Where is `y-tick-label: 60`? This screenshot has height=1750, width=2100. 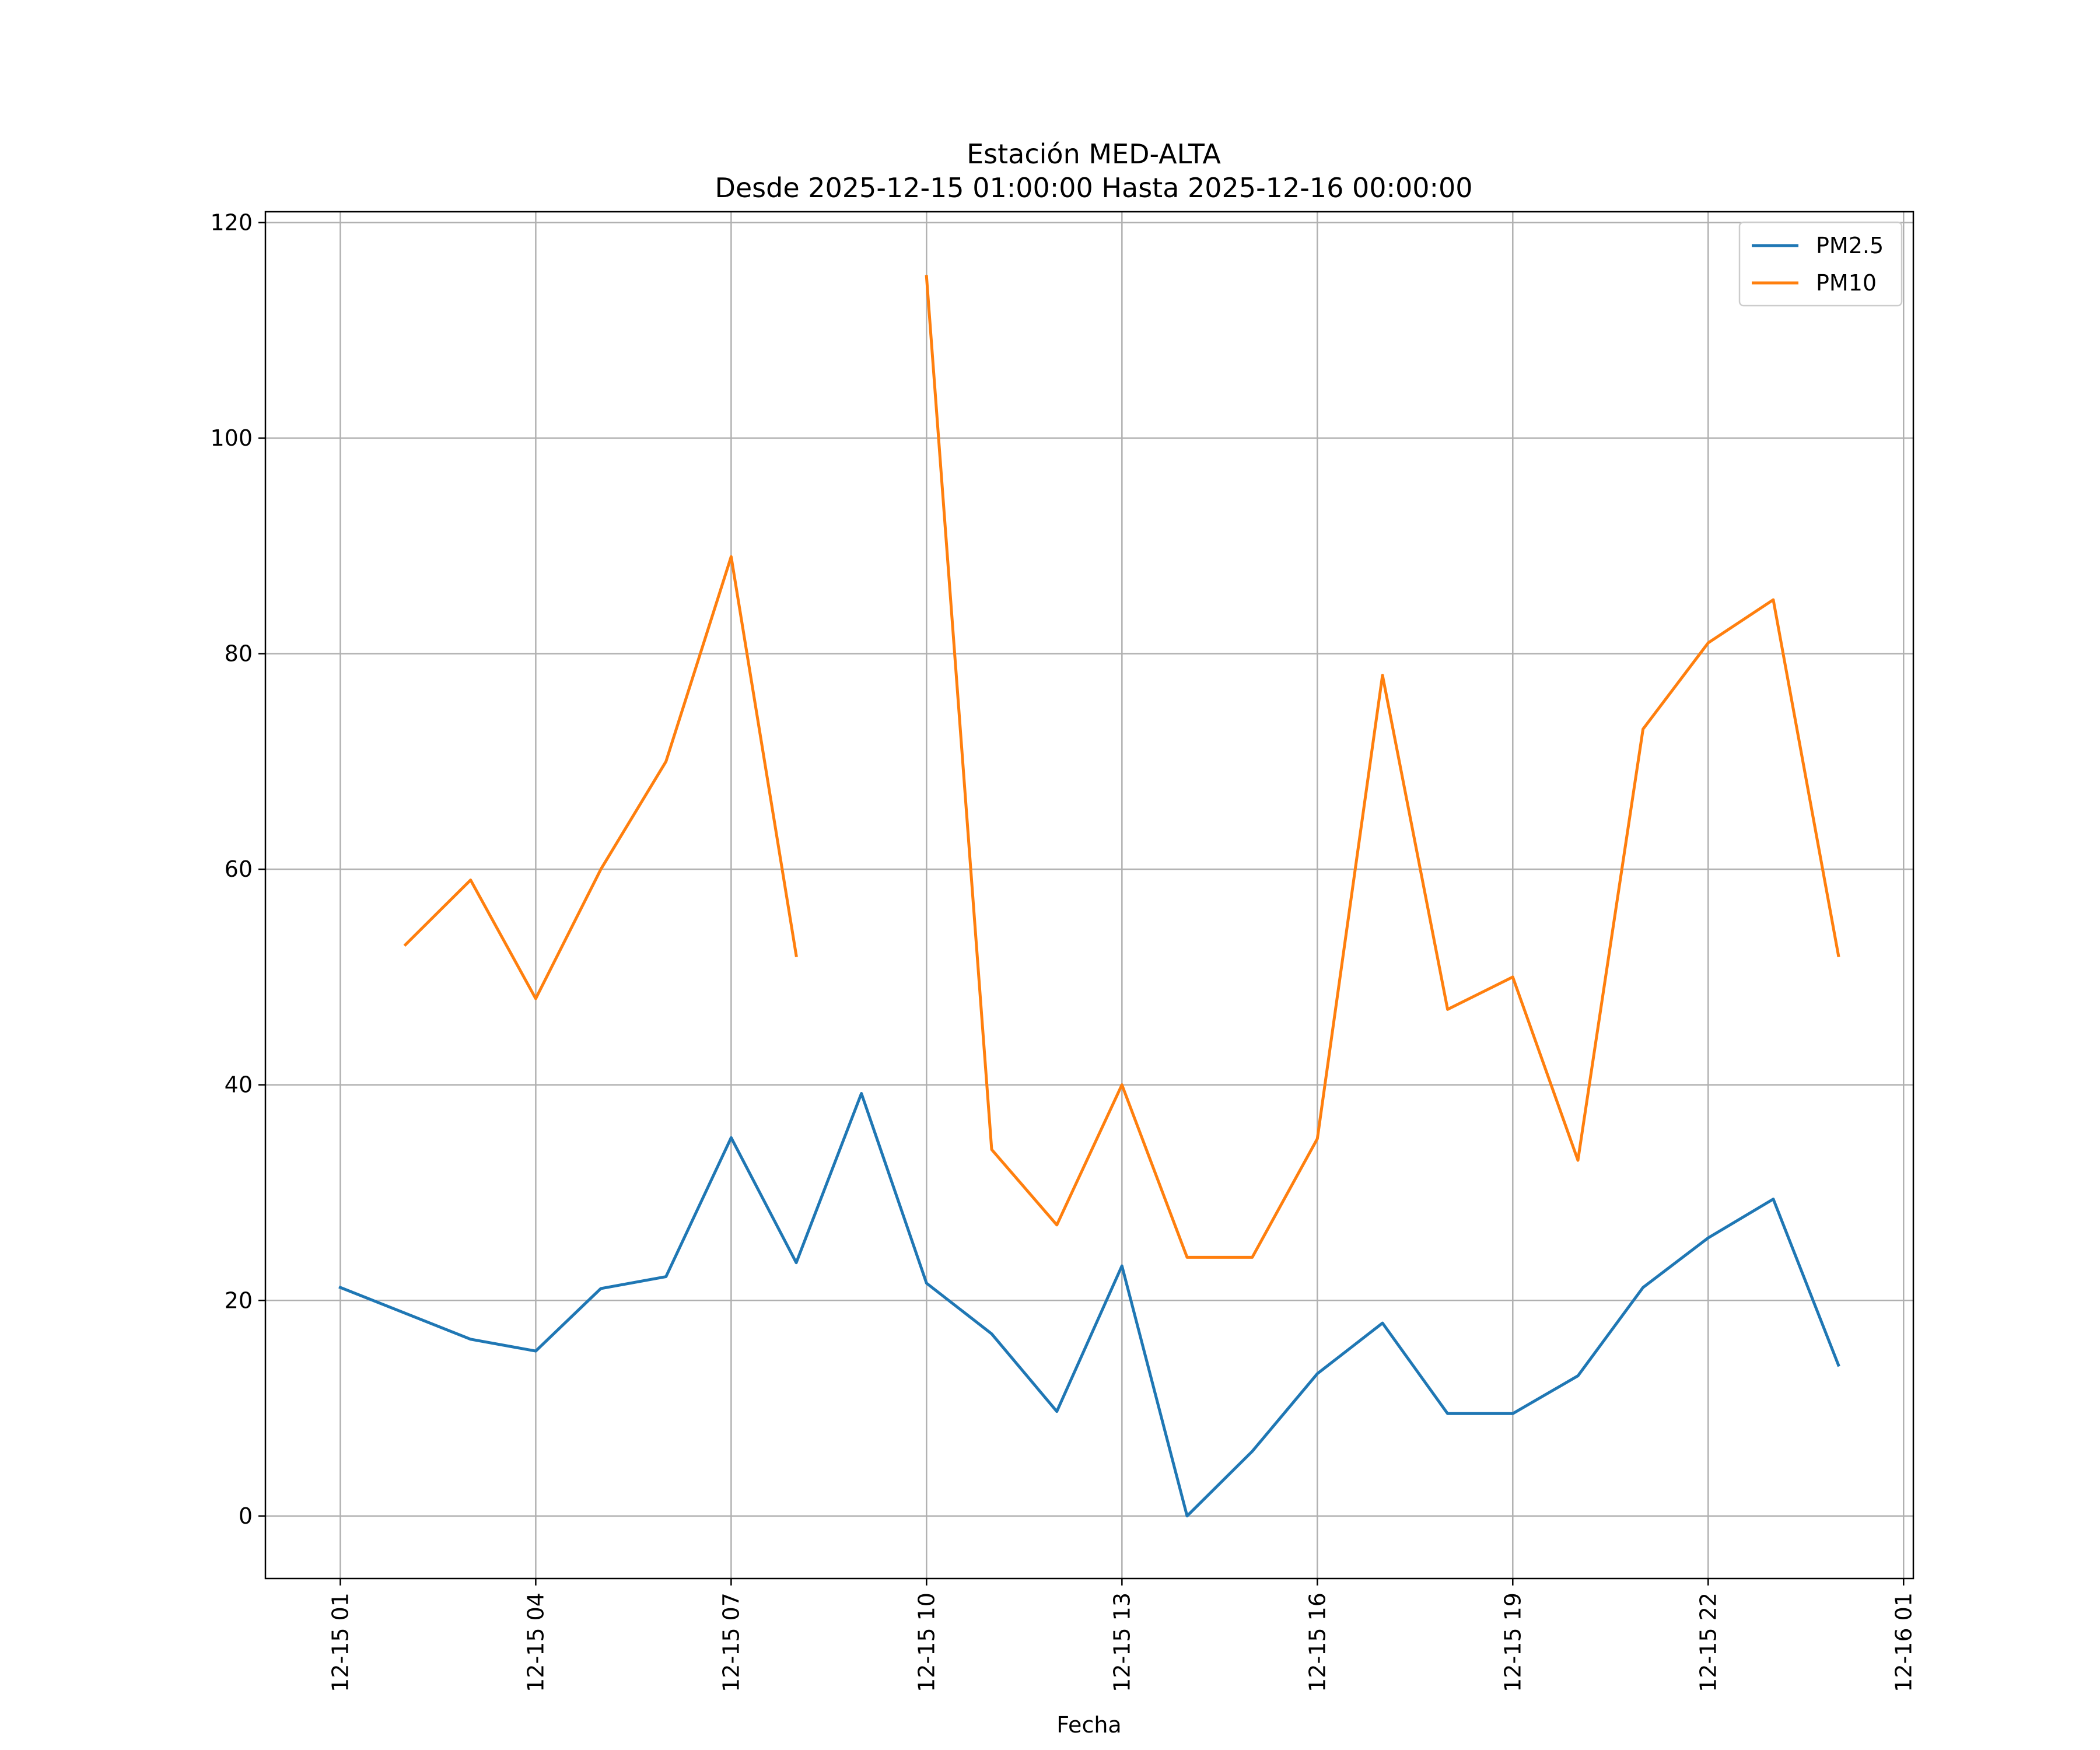
y-tick-label: 60 is located at coordinates (239, 869).